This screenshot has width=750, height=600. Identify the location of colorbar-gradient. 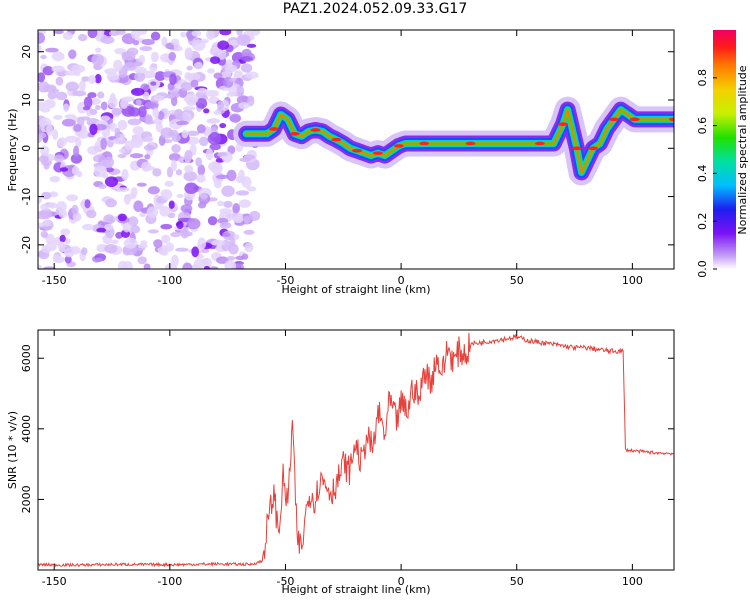
(724, 149).